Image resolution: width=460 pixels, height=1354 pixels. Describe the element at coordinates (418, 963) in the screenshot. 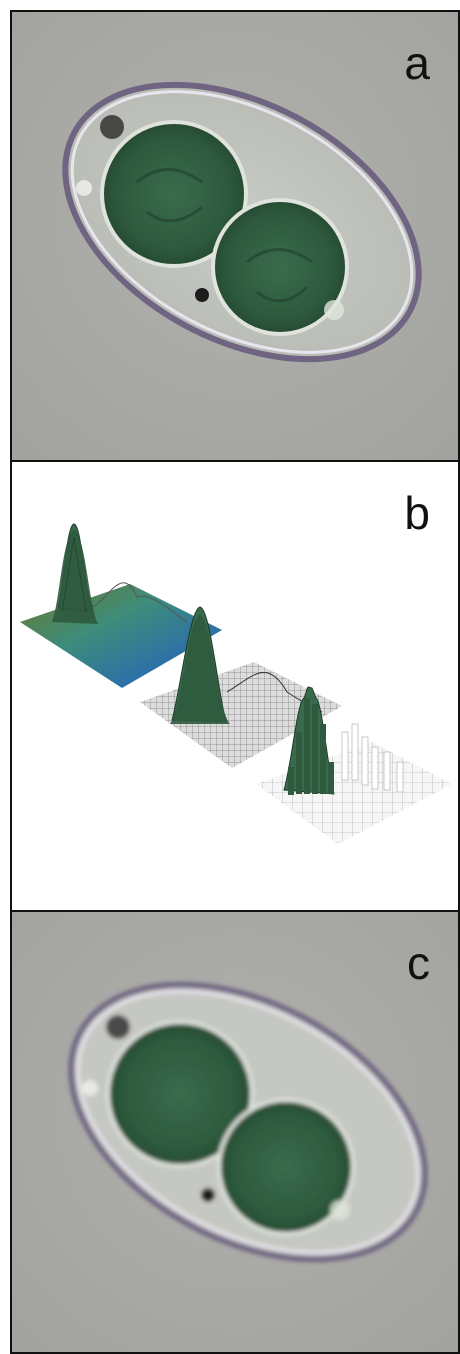

I see `panel-label-c: c` at that location.